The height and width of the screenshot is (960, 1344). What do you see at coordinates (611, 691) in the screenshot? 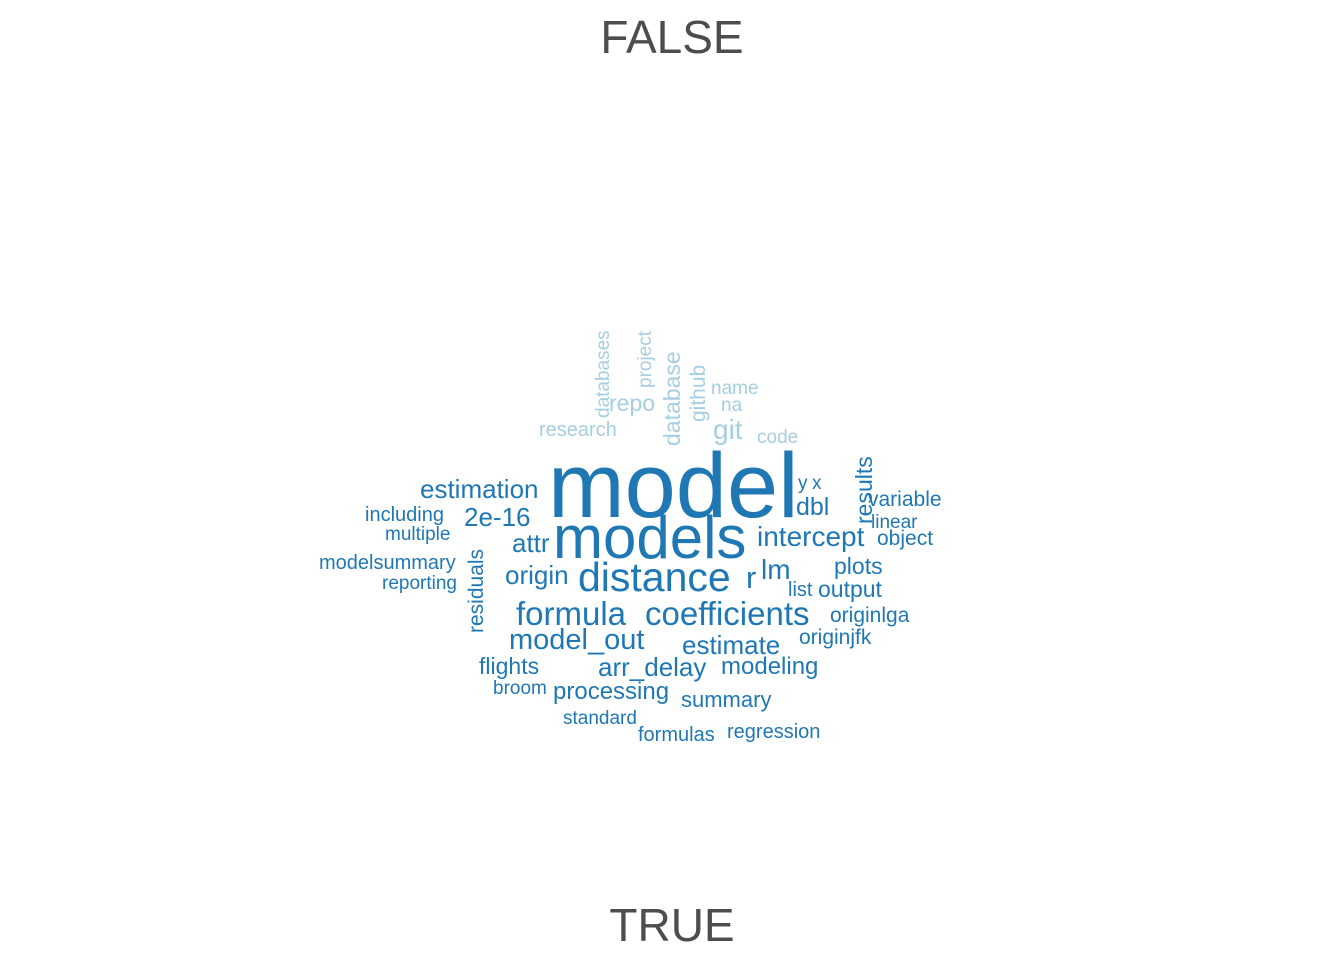
I see `word-processing: processing` at bounding box center [611, 691].